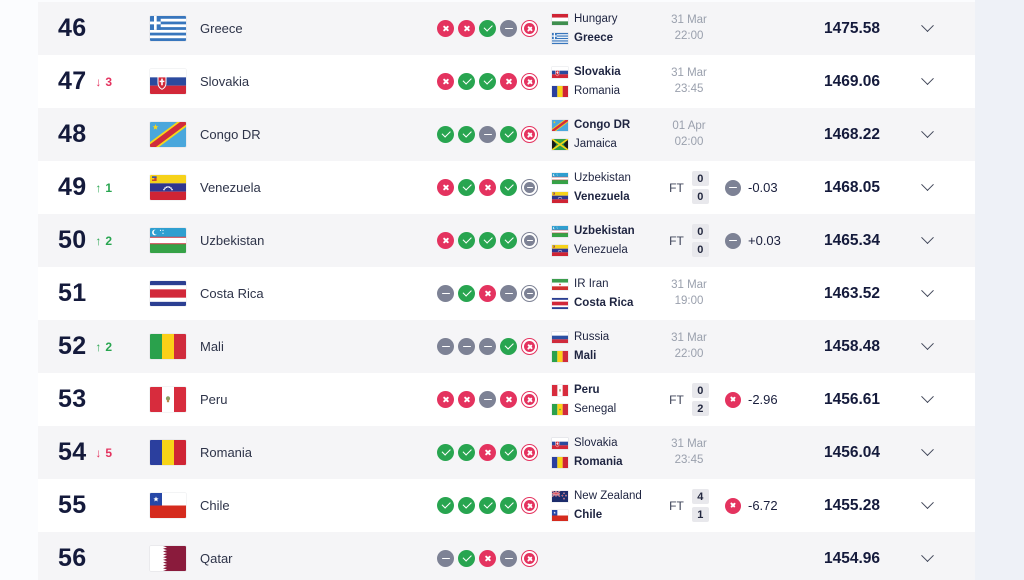  I want to click on points-change-value: -6.72, so click(763, 505).